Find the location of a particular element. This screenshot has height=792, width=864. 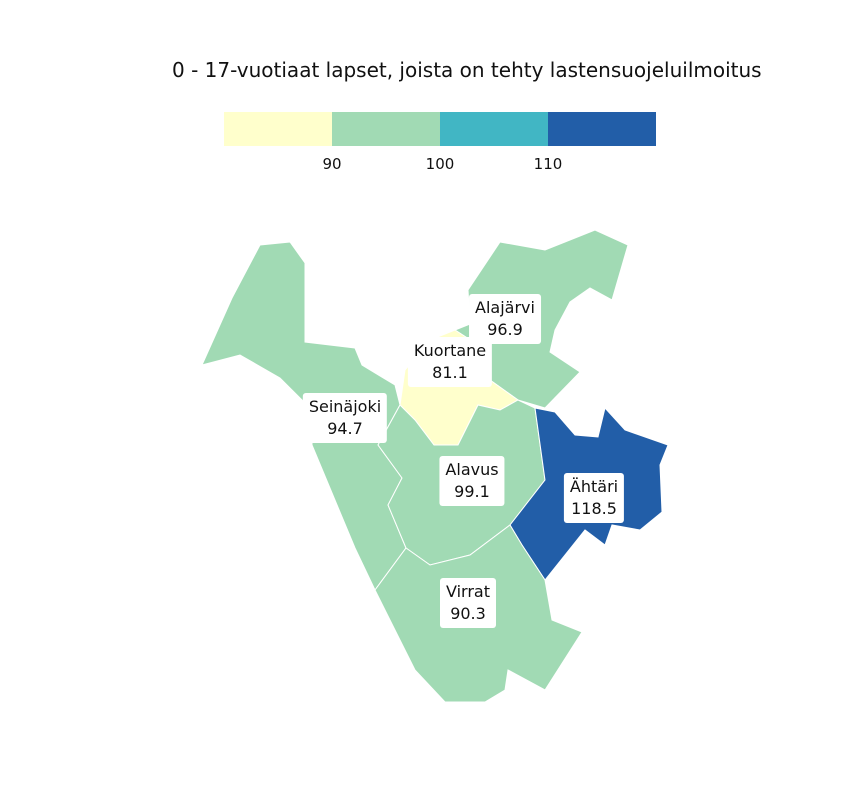

region-value: 96.9 is located at coordinates (505, 329).